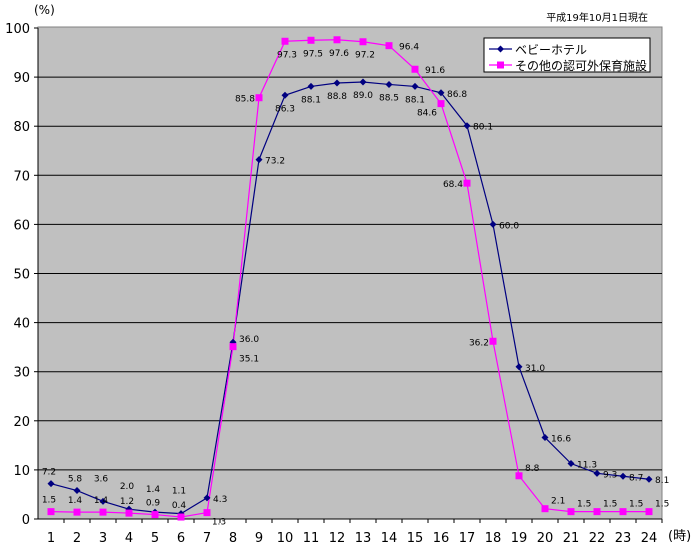 Image resolution: width=696 pixels, height=548 pixels. What do you see at coordinates (441, 538) in the screenshot?
I see `x-tick-label: 16` at bounding box center [441, 538].